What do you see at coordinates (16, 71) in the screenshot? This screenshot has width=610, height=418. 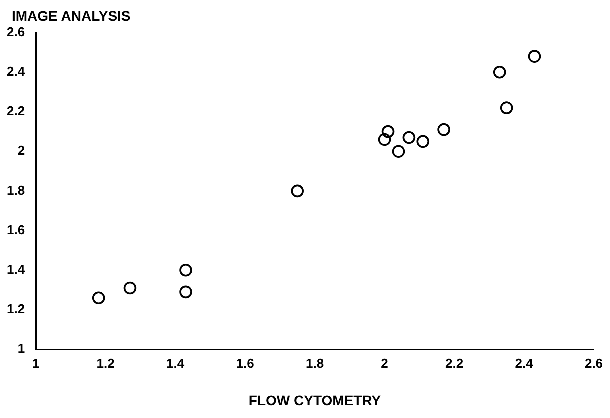 I see `y-tick-label: 2.4` at bounding box center [16, 71].